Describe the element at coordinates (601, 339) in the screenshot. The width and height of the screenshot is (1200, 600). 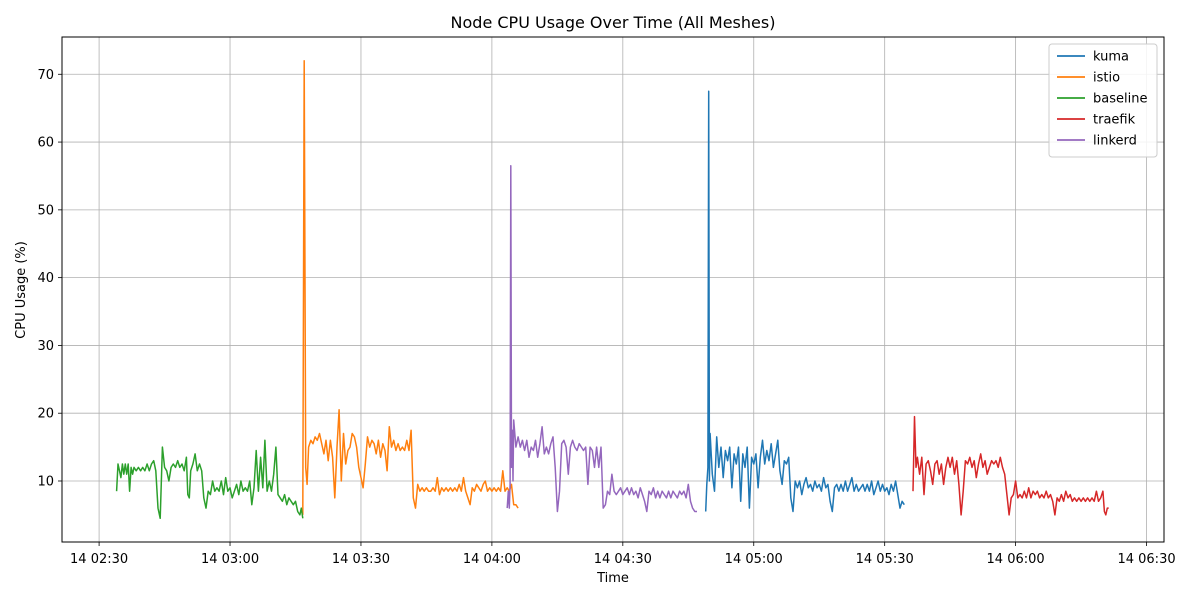
I see `series-line-linkerd` at that location.